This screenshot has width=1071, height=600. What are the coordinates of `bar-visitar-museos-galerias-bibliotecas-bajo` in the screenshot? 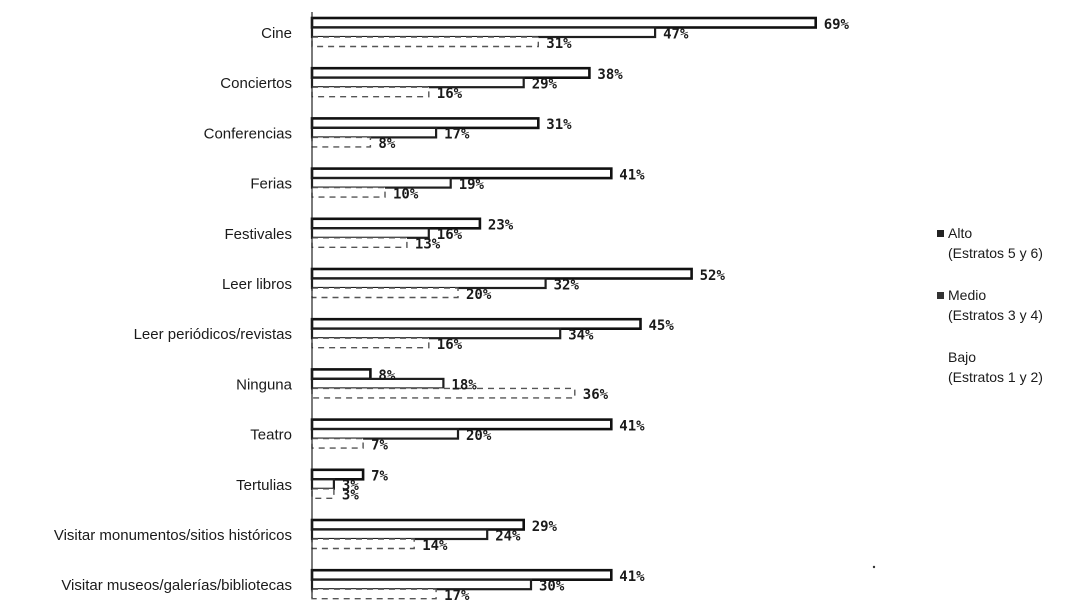 It's located at (374, 594).